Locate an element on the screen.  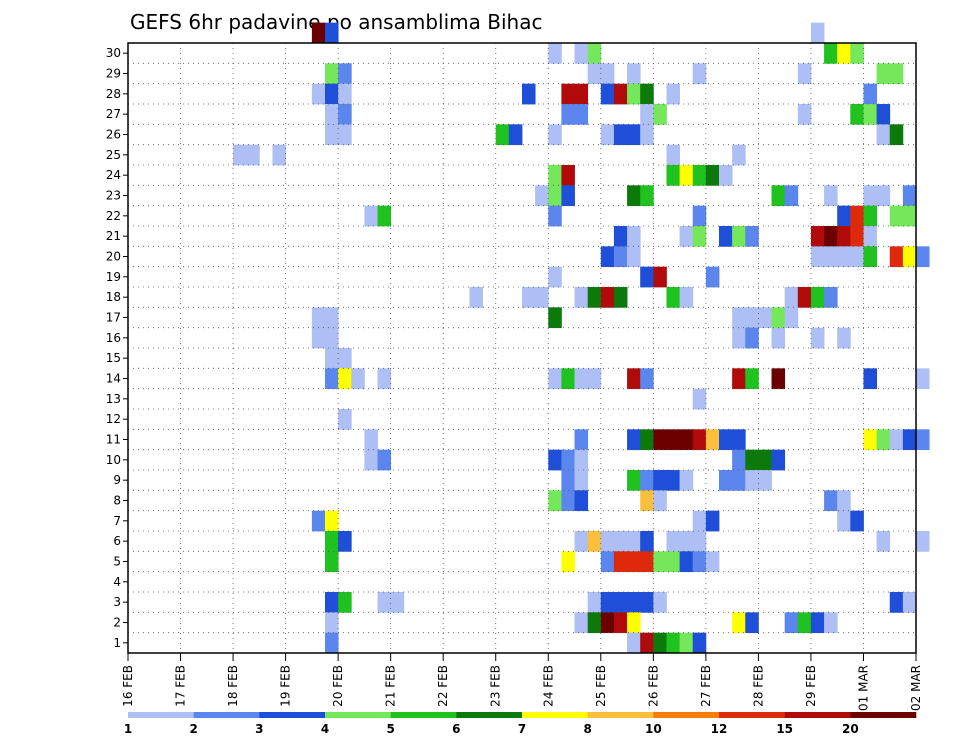
y-tick-label: 25 is located at coordinates (113, 155).